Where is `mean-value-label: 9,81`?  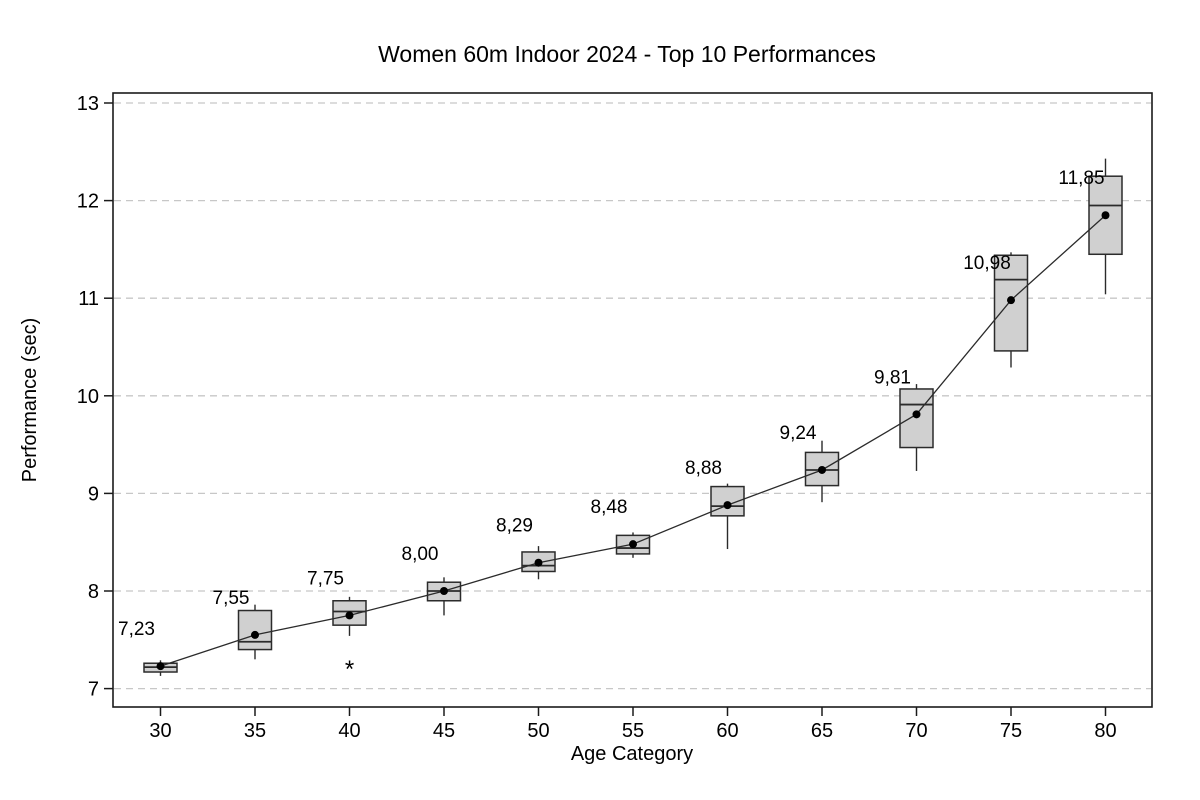 mean-value-label: 9,81 is located at coordinates (892, 377).